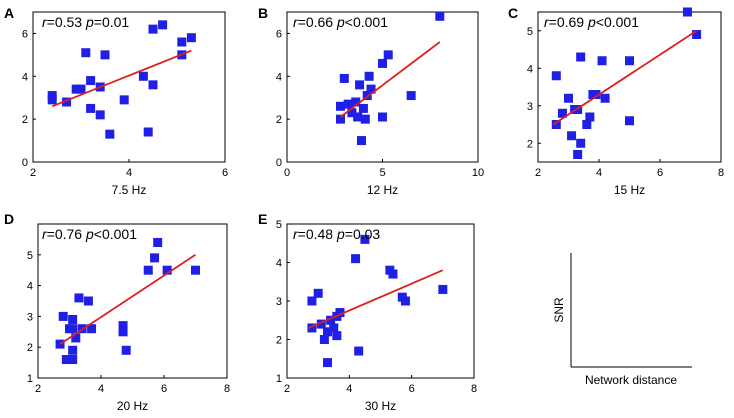  Describe the element at coordinates (262, 219) in the screenshot. I see `panel-letter: E` at that location.